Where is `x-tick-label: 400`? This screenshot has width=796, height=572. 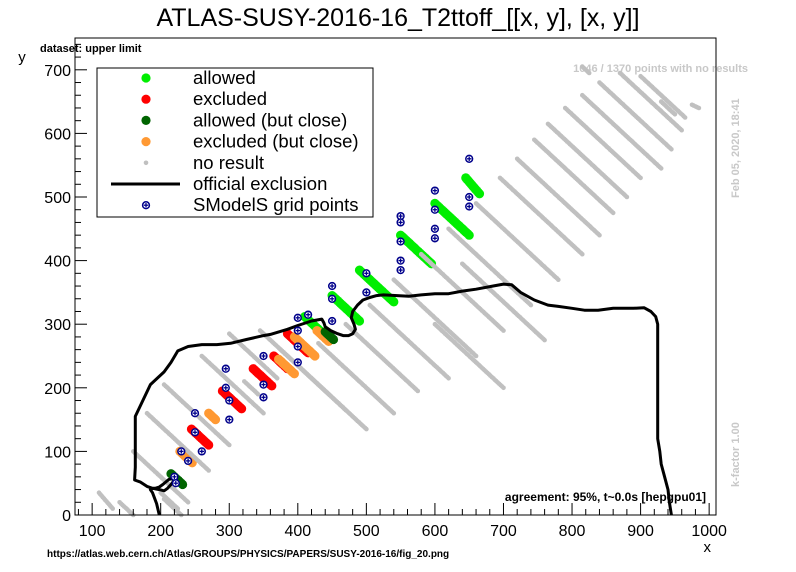
x-tick-label: 400 is located at coordinates (297, 531).